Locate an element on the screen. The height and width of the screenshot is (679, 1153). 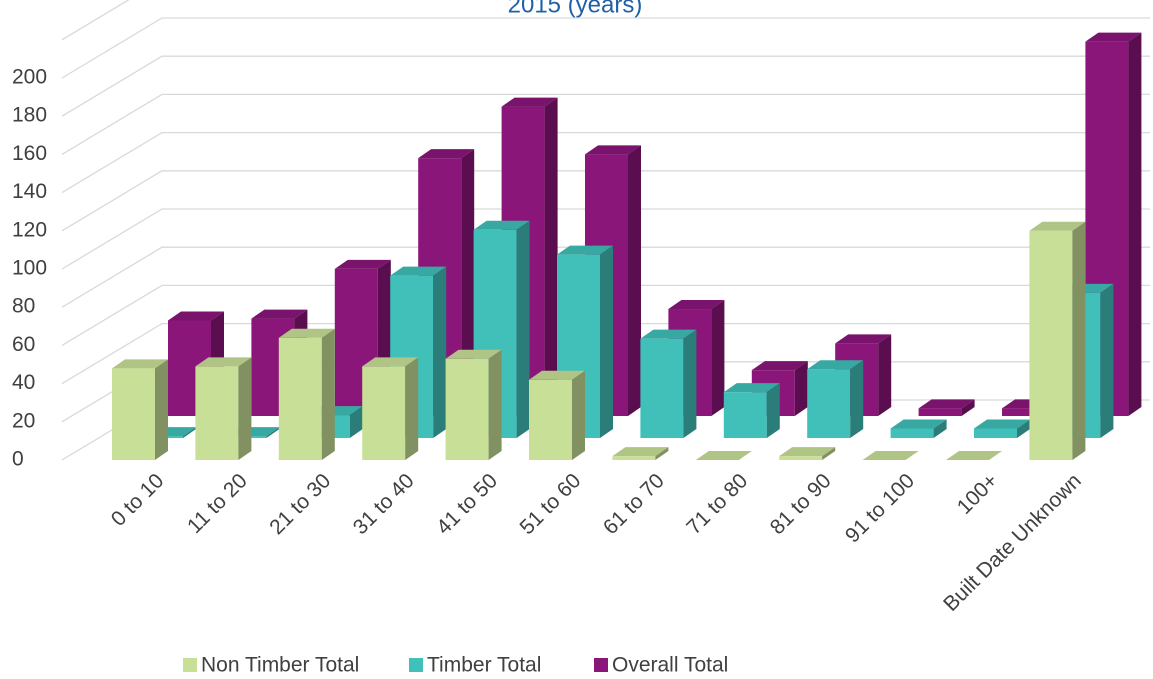
y-tick-label: 100 is located at coordinates (29, 268).